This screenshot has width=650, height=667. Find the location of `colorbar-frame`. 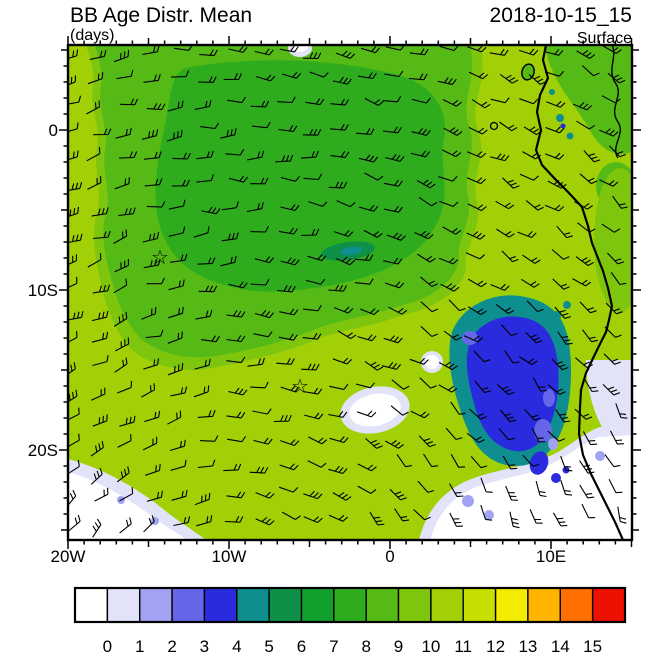

colorbar-frame is located at coordinates (350, 605).